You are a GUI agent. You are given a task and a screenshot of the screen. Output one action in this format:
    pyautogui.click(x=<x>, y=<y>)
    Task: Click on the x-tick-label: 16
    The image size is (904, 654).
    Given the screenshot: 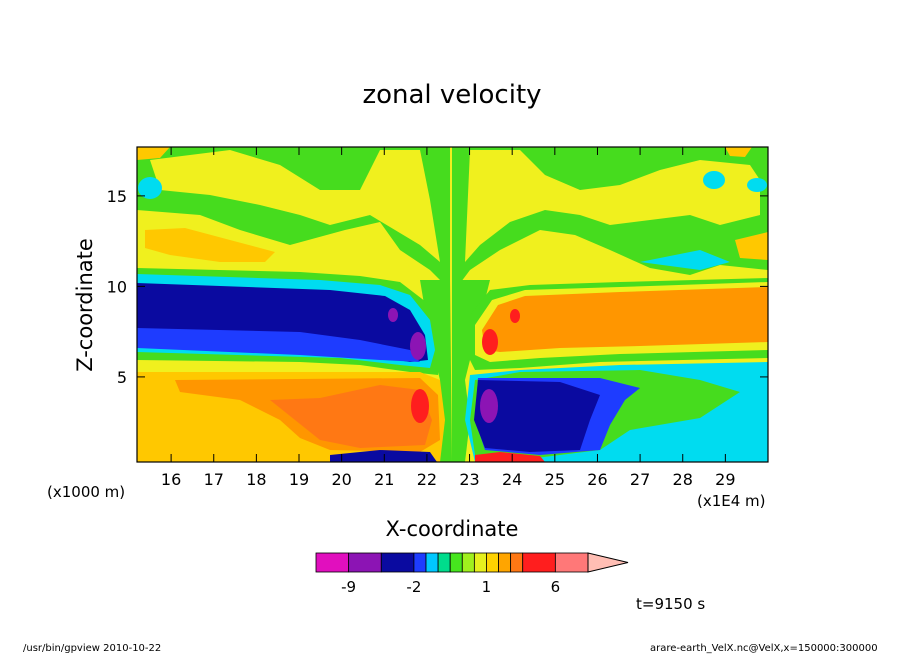 What is the action you would take?
    pyautogui.click(x=171, y=479)
    